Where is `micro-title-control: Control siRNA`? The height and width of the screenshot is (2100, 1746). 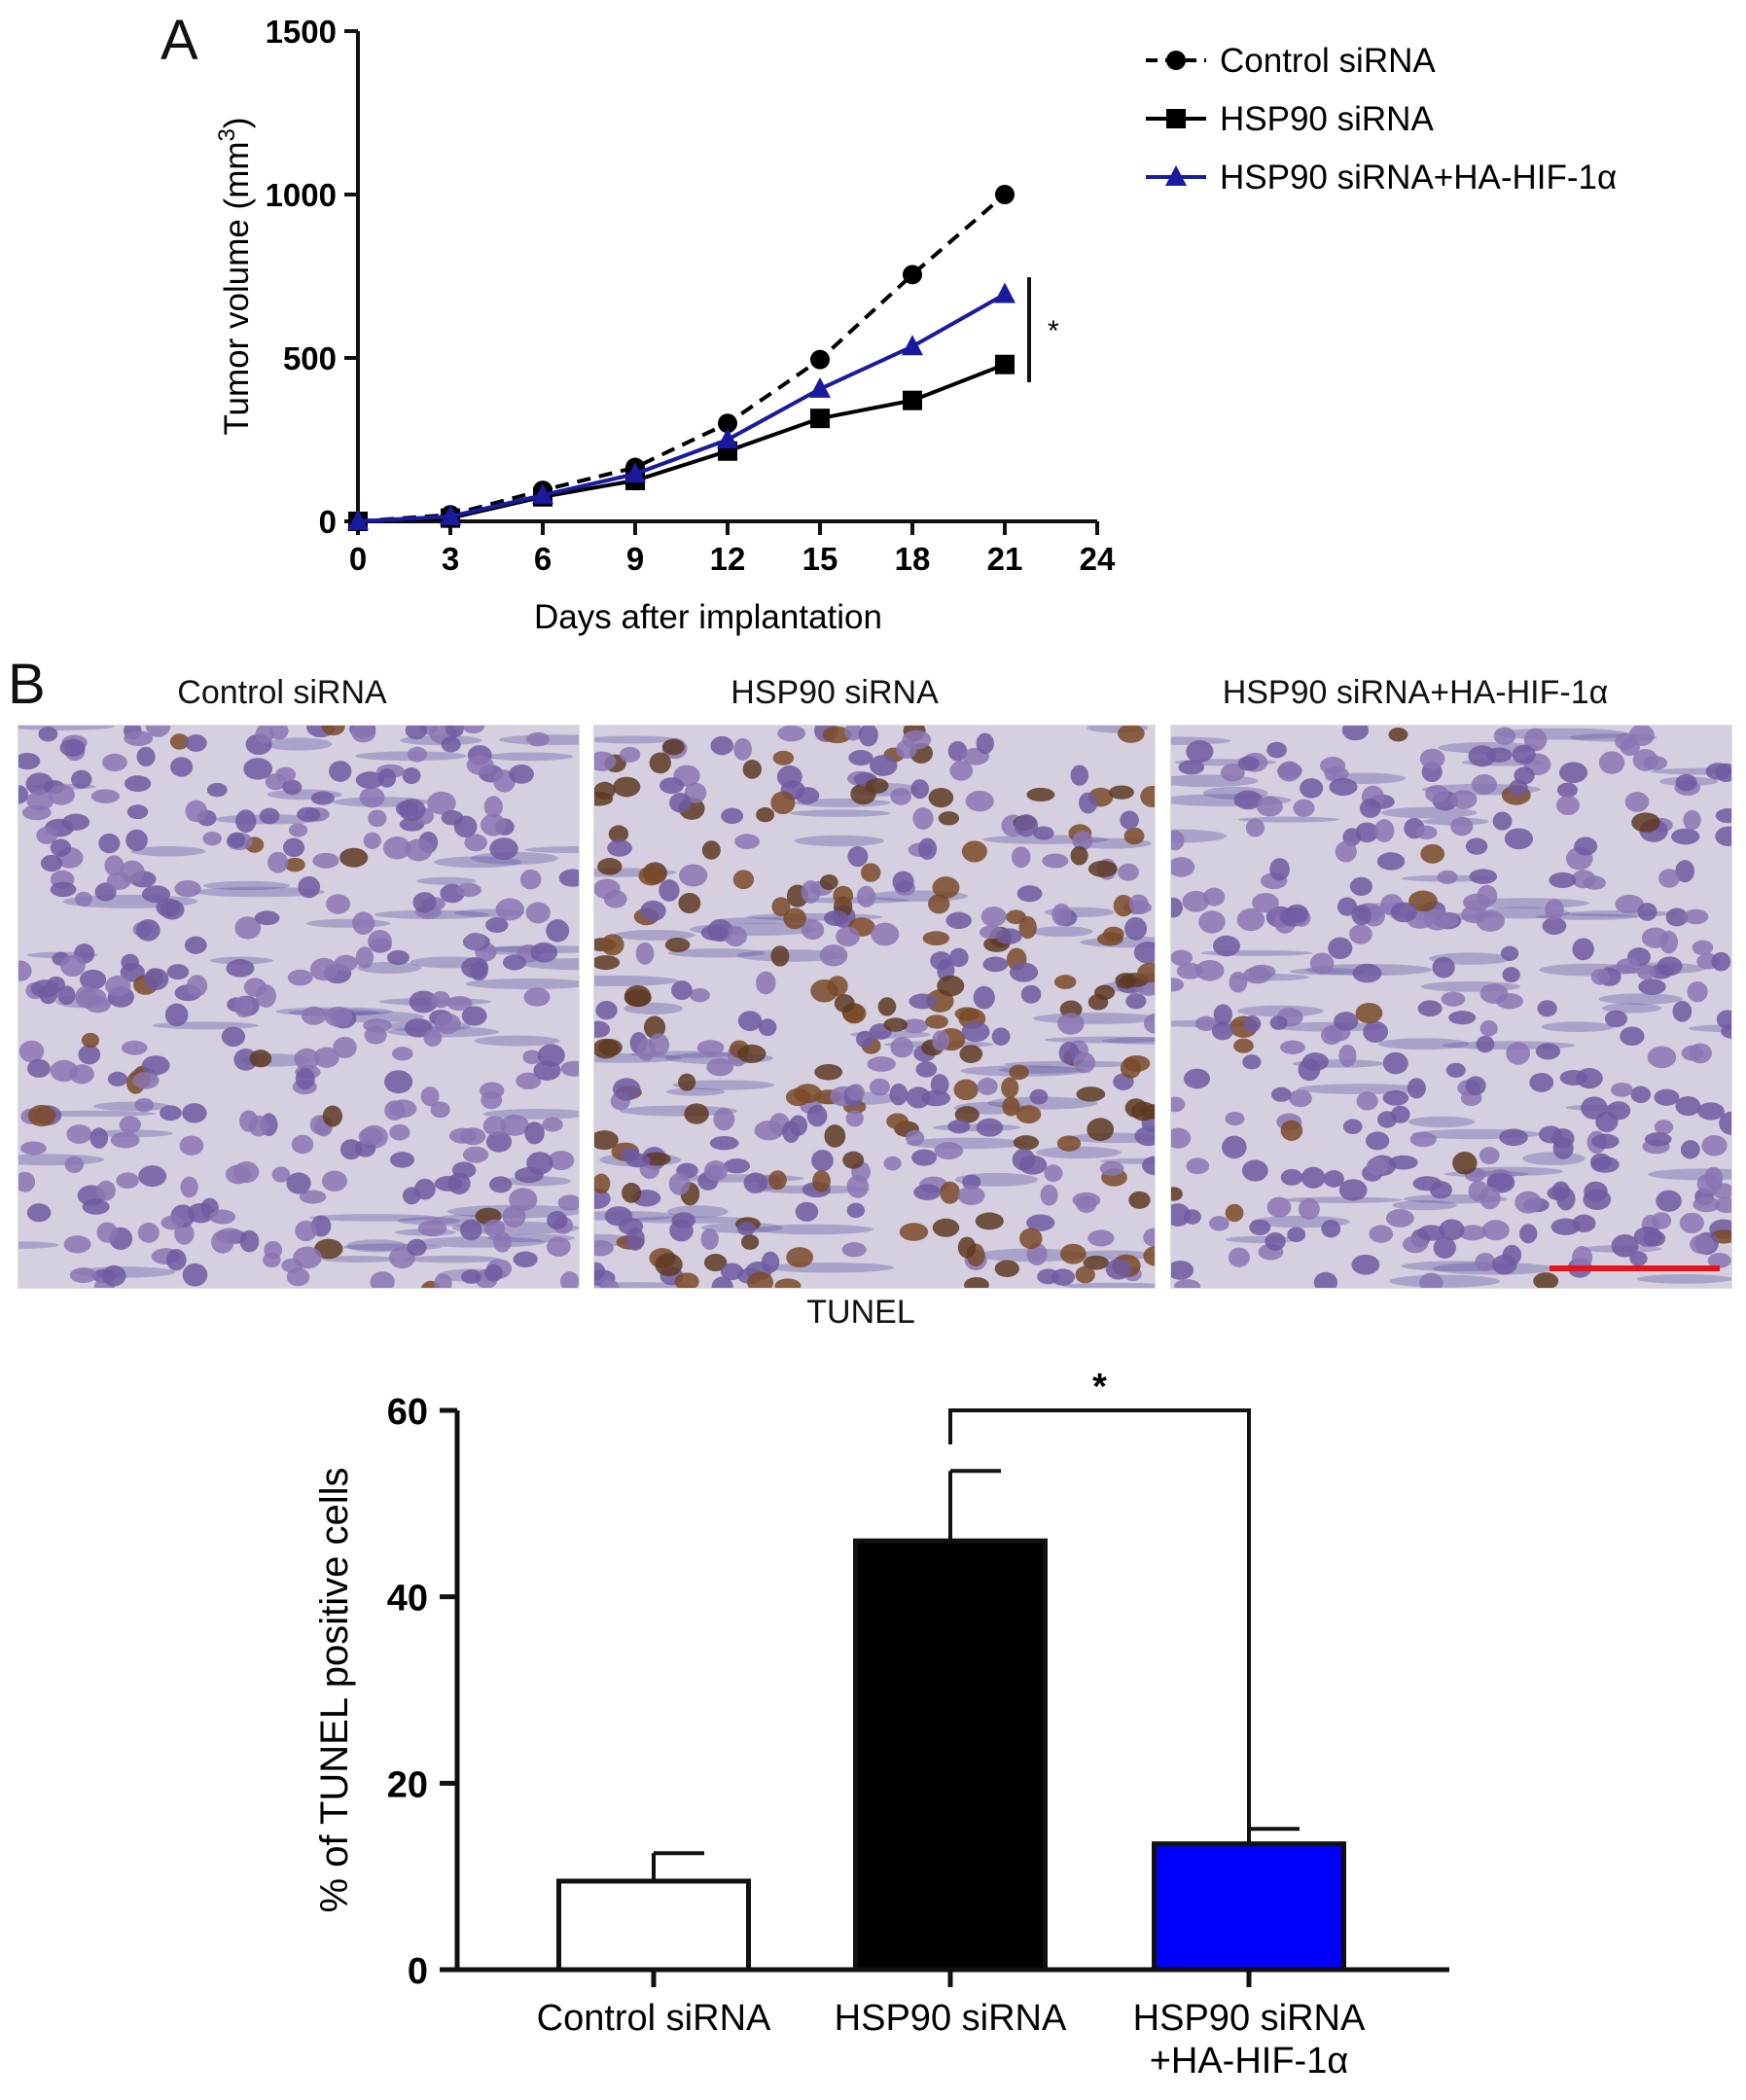
micro-title-control: Control siRNA is located at coordinates (282, 693).